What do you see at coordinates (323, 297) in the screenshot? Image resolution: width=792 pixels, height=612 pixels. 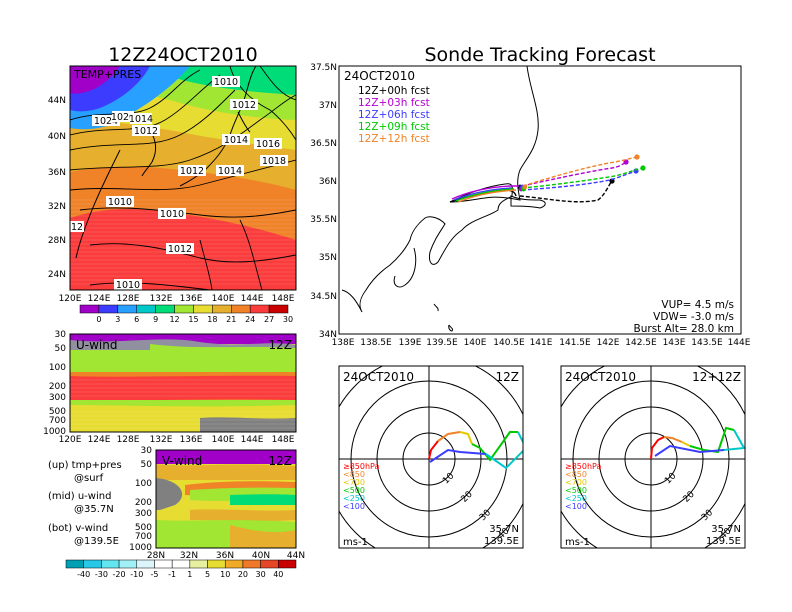 I see `svg-text: 34.5N` at bounding box center [323, 297].